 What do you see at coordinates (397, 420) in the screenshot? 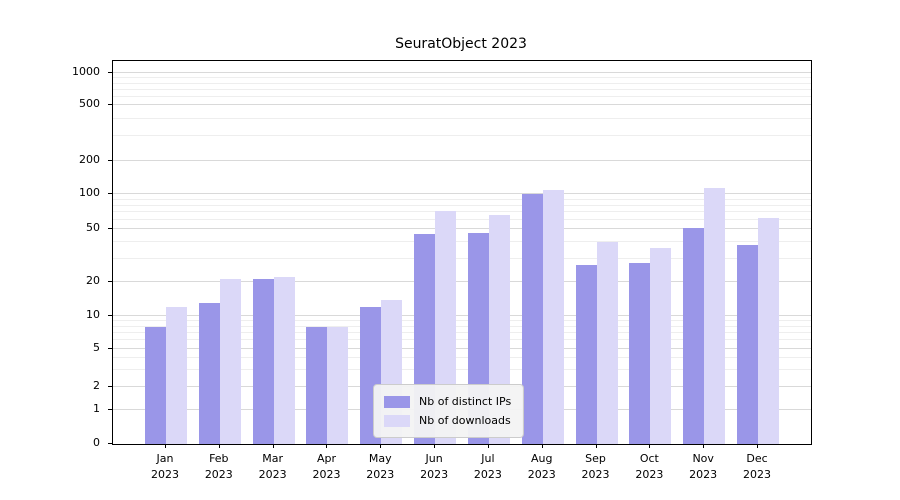
I see `legend-swatch-downloads` at bounding box center [397, 420].